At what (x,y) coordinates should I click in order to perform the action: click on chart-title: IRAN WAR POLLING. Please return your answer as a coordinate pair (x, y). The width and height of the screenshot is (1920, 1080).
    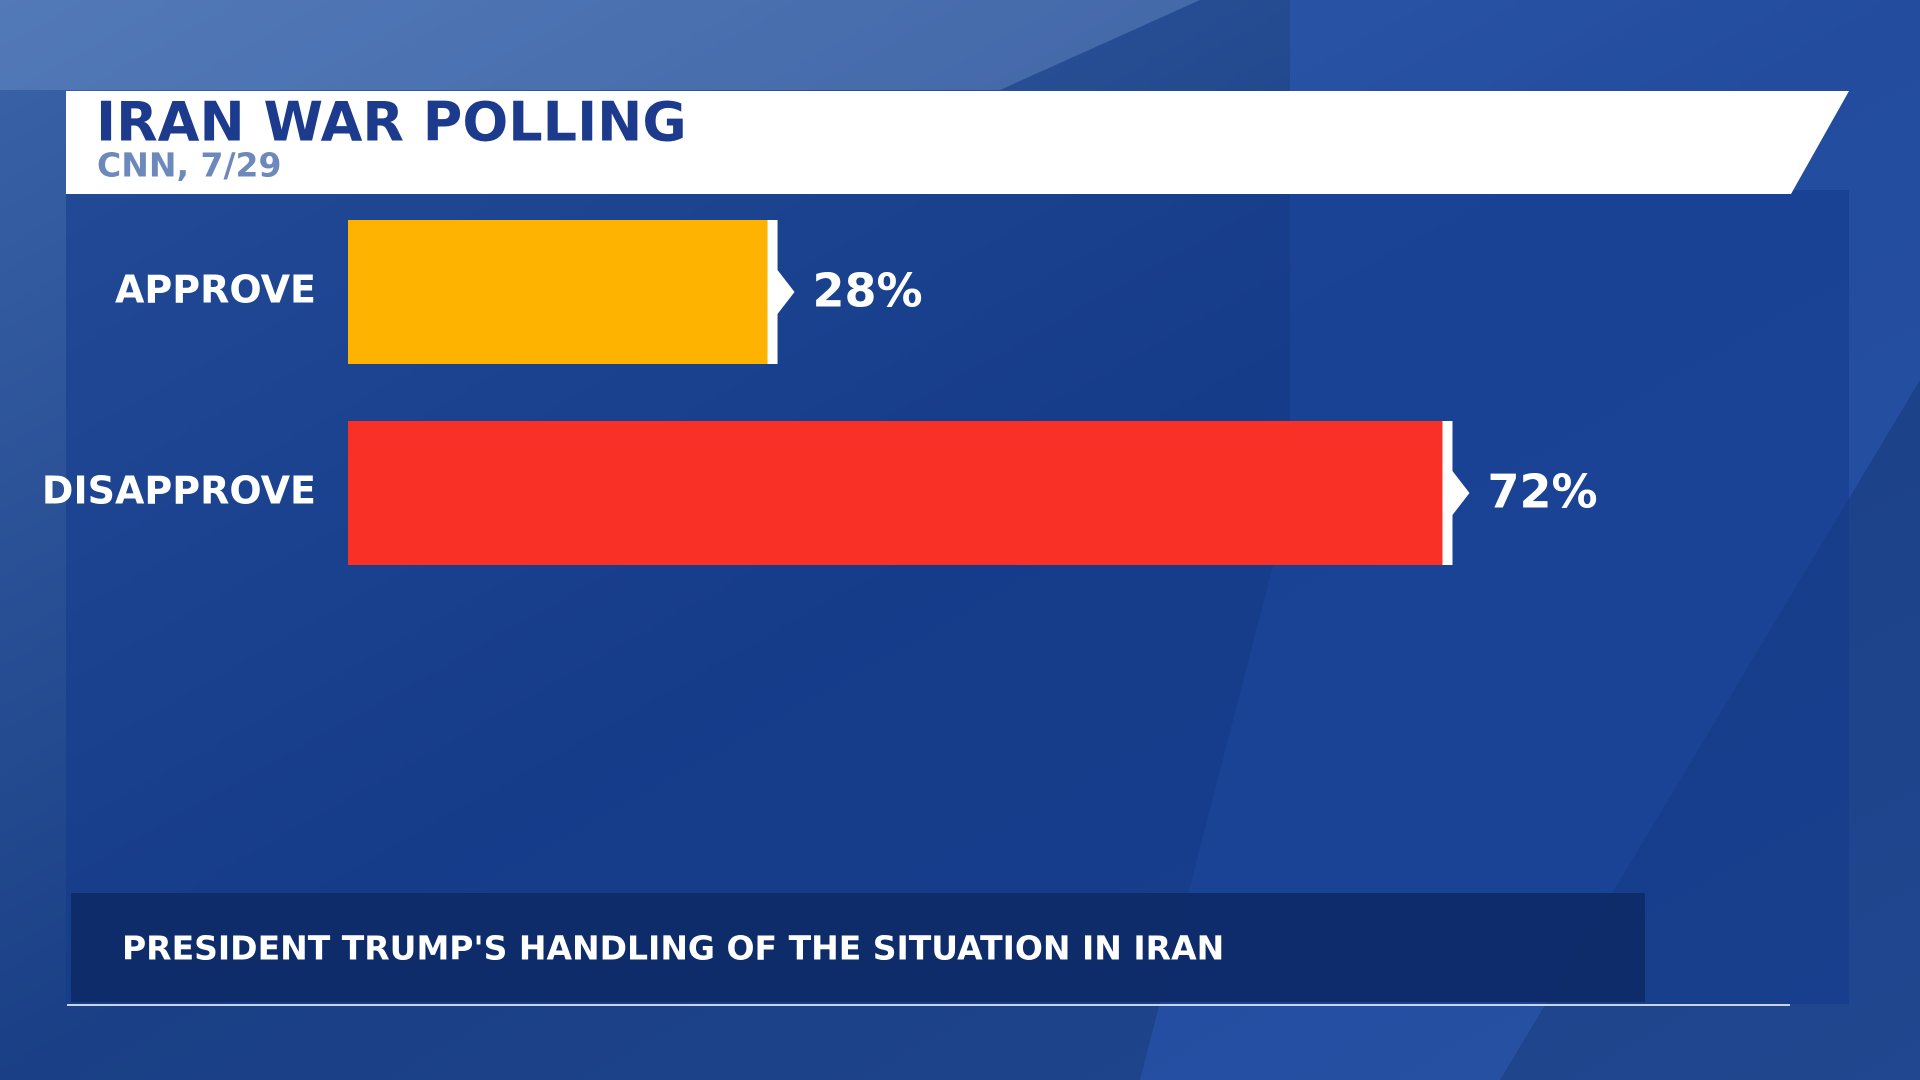
    Looking at the image, I should click on (391, 122).